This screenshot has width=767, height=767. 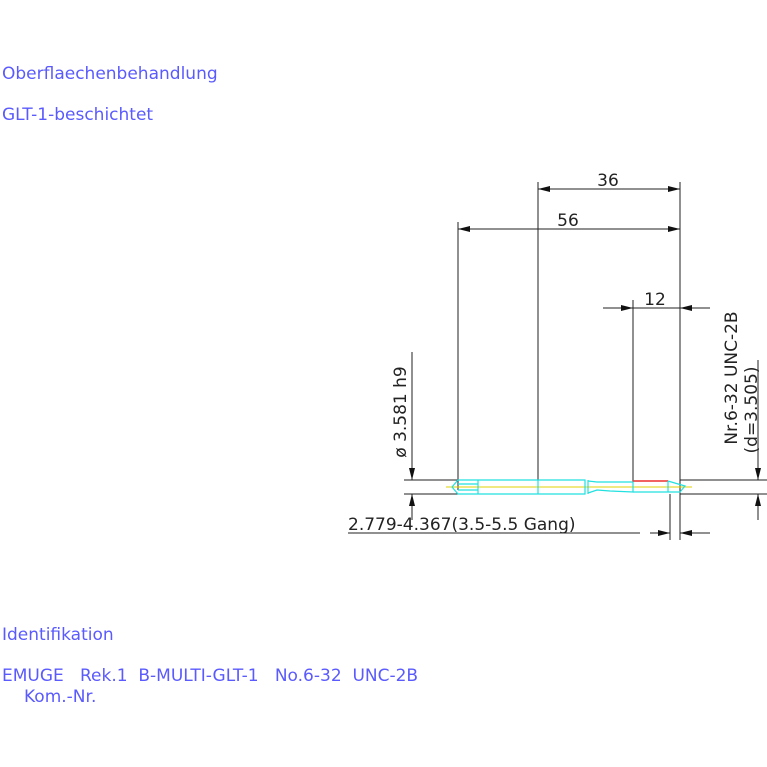 I want to click on dimension-36: 36, so click(x=609, y=181).